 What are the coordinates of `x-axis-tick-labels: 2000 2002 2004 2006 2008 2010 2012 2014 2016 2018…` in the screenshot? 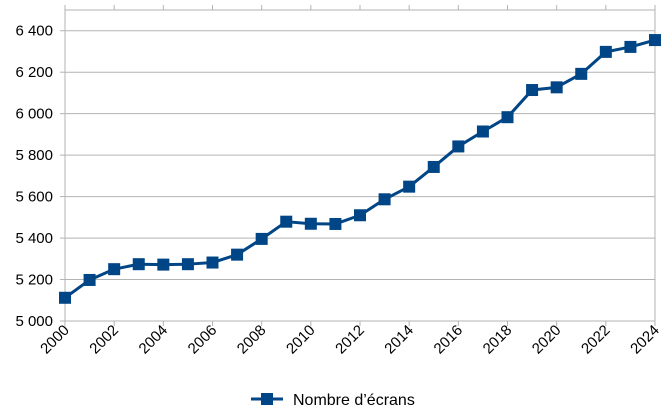 It's located at (350, 340).